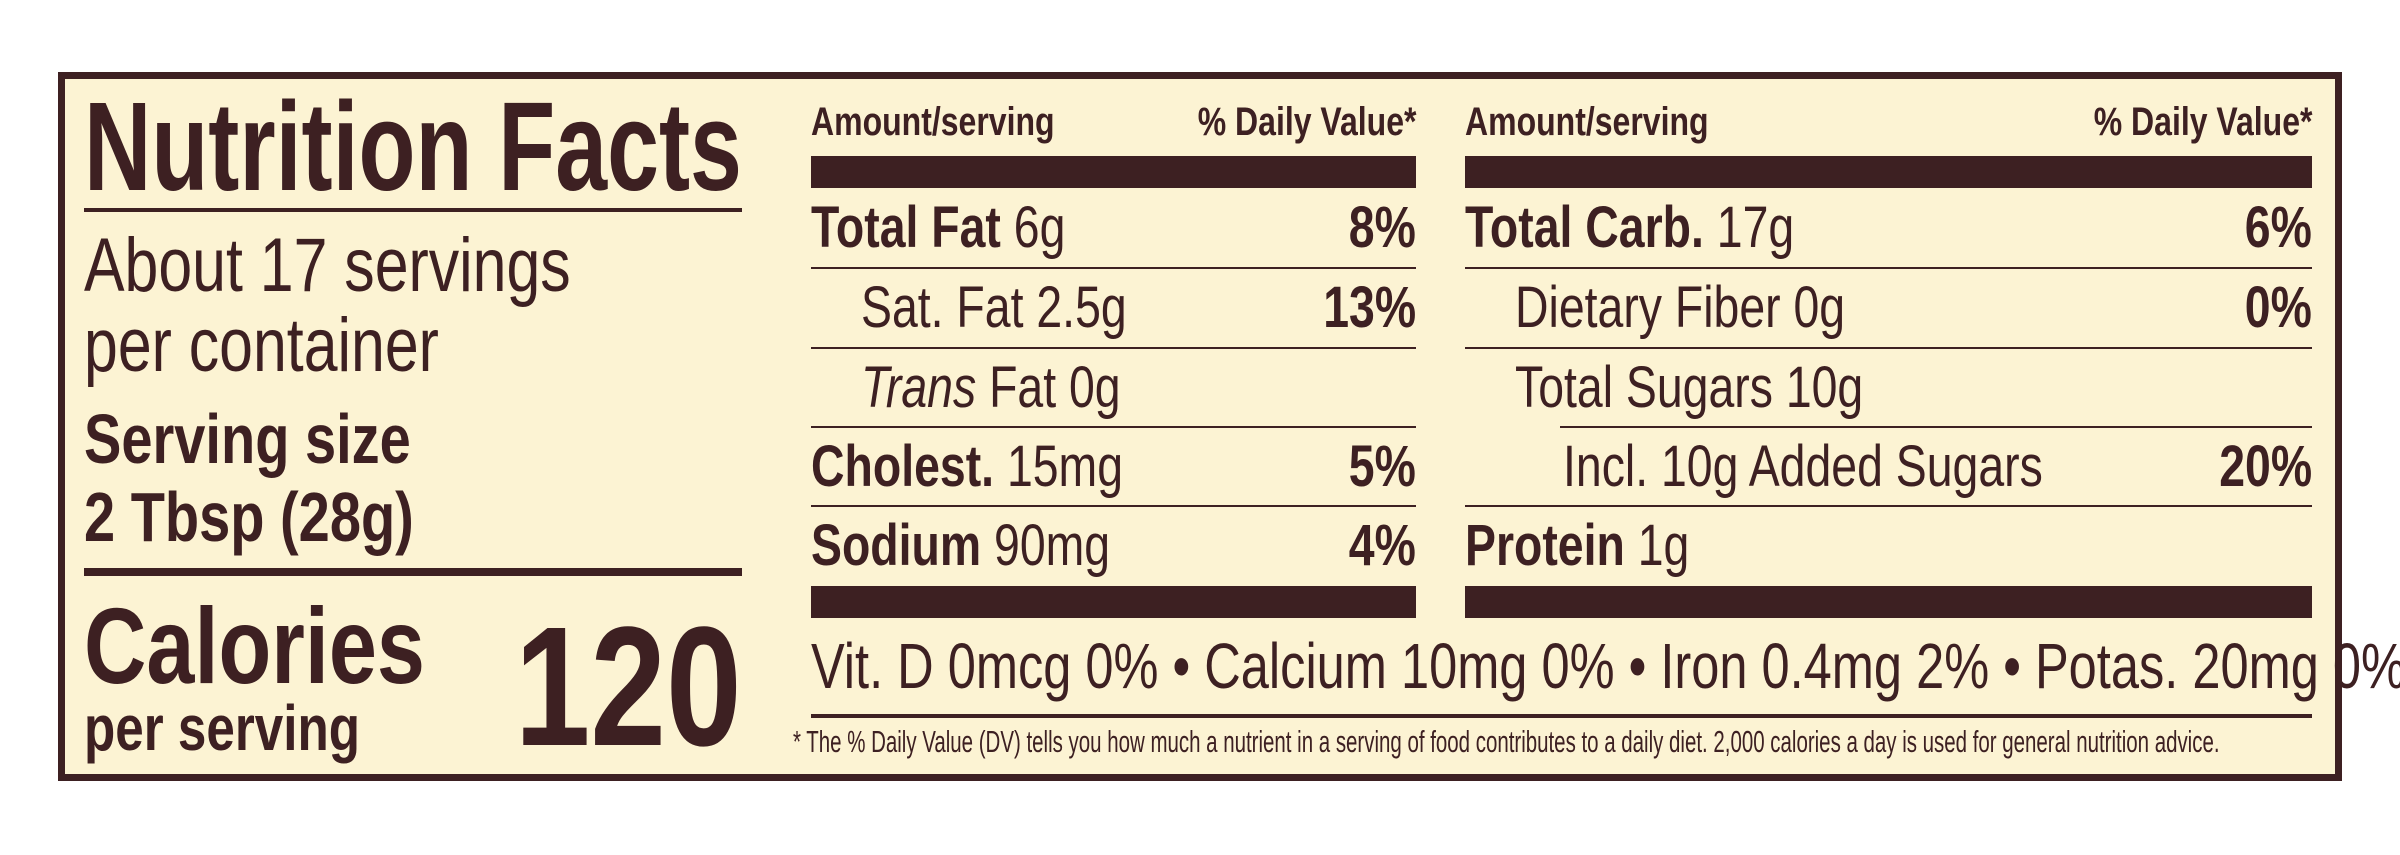  Describe the element at coordinates (254, 645) in the screenshot. I see `calories-label: Calories` at that location.